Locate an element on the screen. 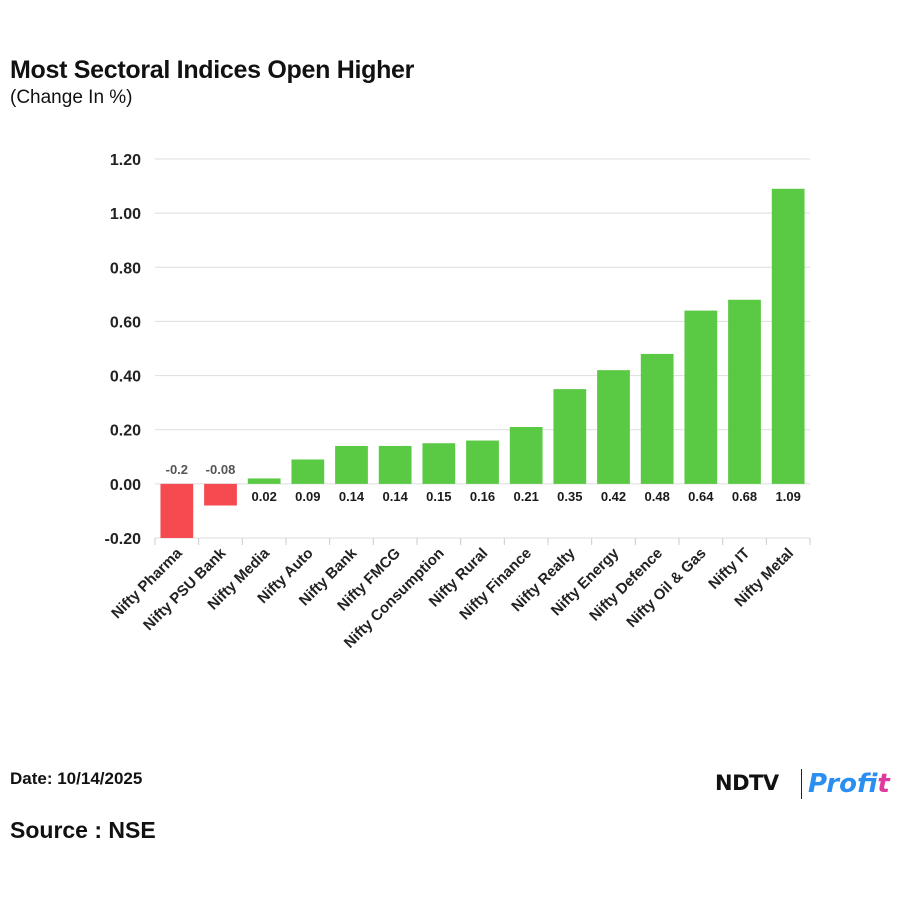 This screenshot has width=900, height=900. chart-title: Most Sectoral Indices Open Higher is located at coordinates (212, 70).